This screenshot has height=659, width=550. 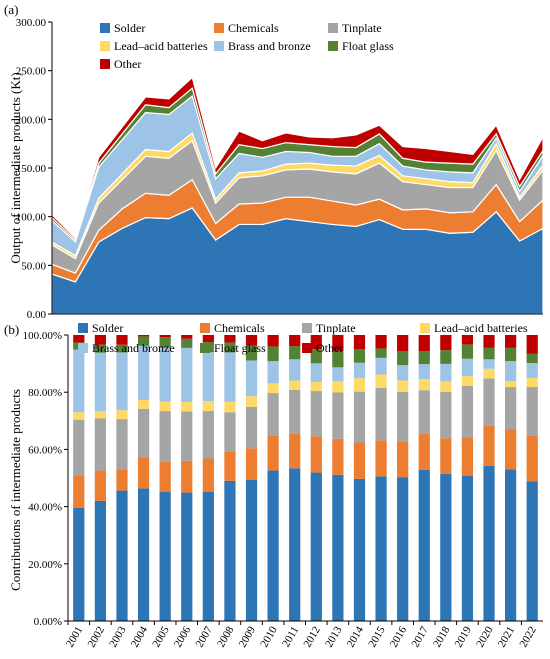 I want to click on legend-label-a-brass-and-bronze: Brass and bronze, so click(x=269, y=46).